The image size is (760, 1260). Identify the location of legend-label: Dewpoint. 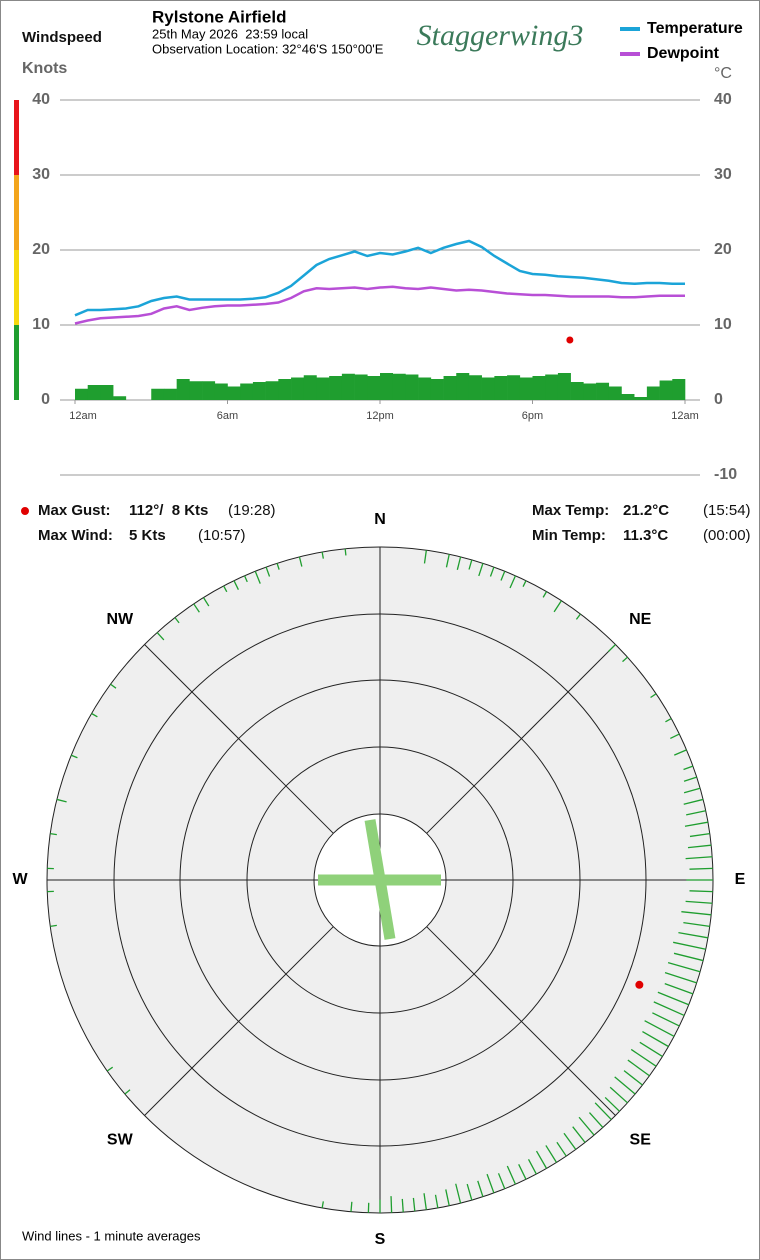
(683, 53).